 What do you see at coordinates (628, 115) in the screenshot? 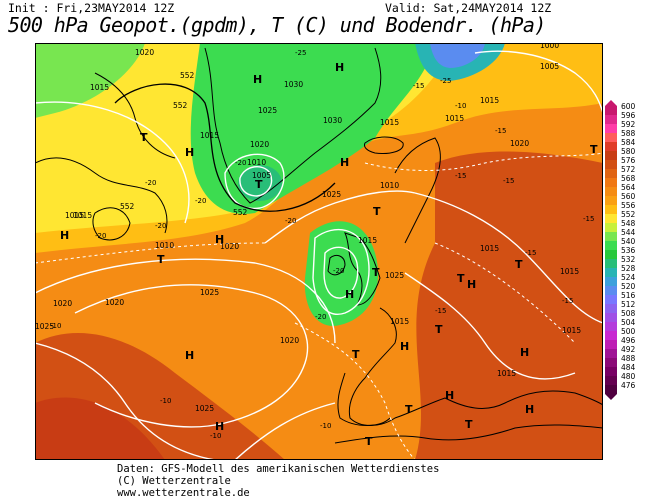
I see `legend-value: 596` at bounding box center [628, 115].